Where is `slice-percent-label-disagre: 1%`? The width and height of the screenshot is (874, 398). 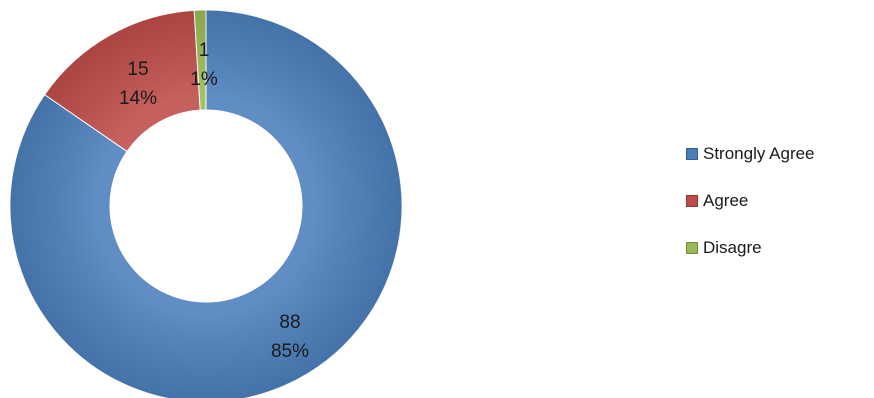
slice-percent-label-disagre: 1% is located at coordinates (204, 79).